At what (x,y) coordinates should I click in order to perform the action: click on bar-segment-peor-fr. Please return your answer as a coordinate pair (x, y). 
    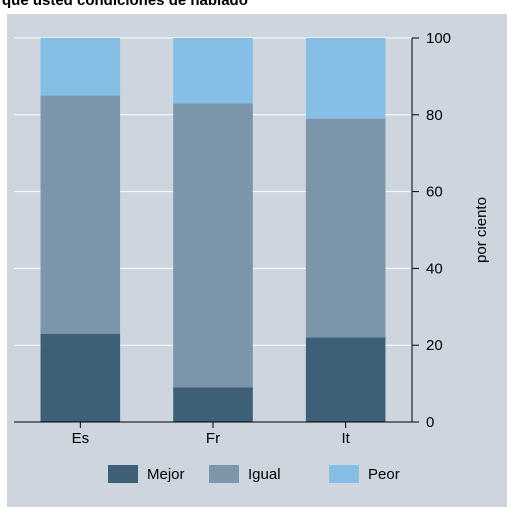
    Looking at the image, I should click on (213, 71).